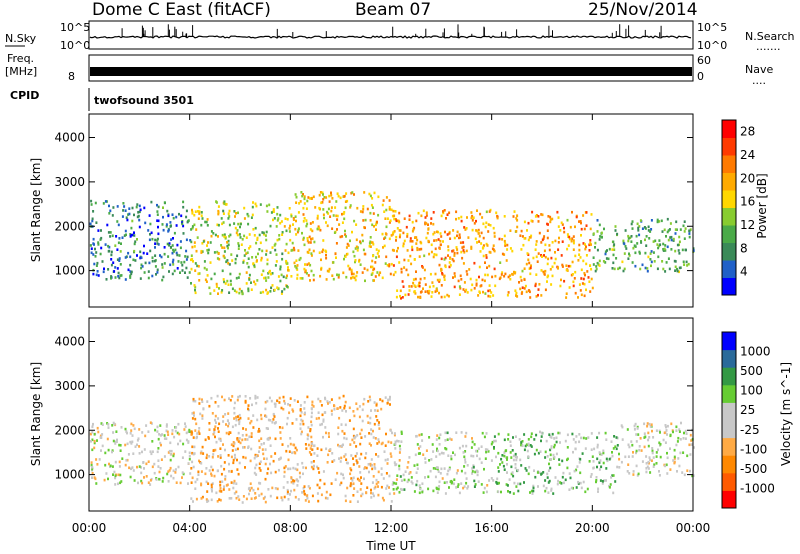  What do you see at coordinates (704, 60) in the screenshot?
I see `nave-tick-top: 60` at bounding box center [704, 60].